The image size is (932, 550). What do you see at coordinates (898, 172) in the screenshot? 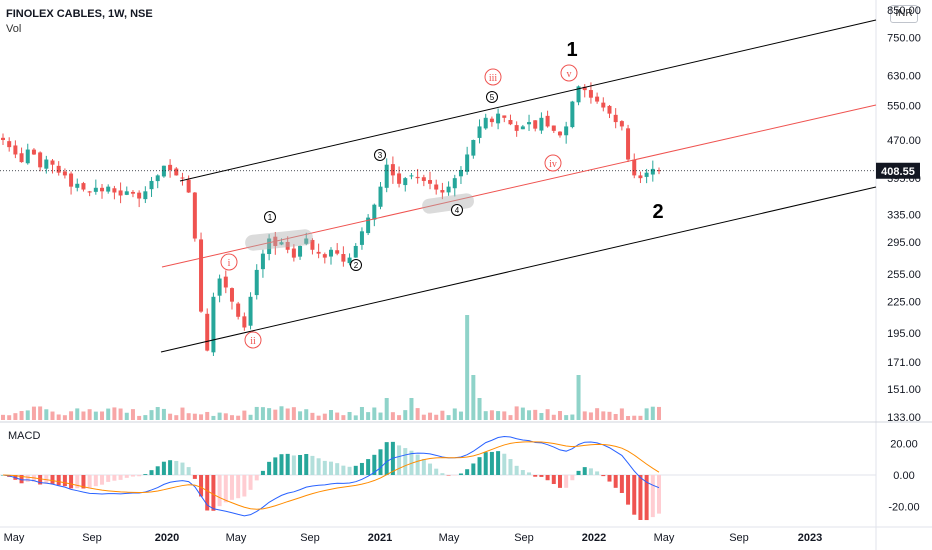
I see `last-price-label: 408.55` at bounding box center [898, 172].